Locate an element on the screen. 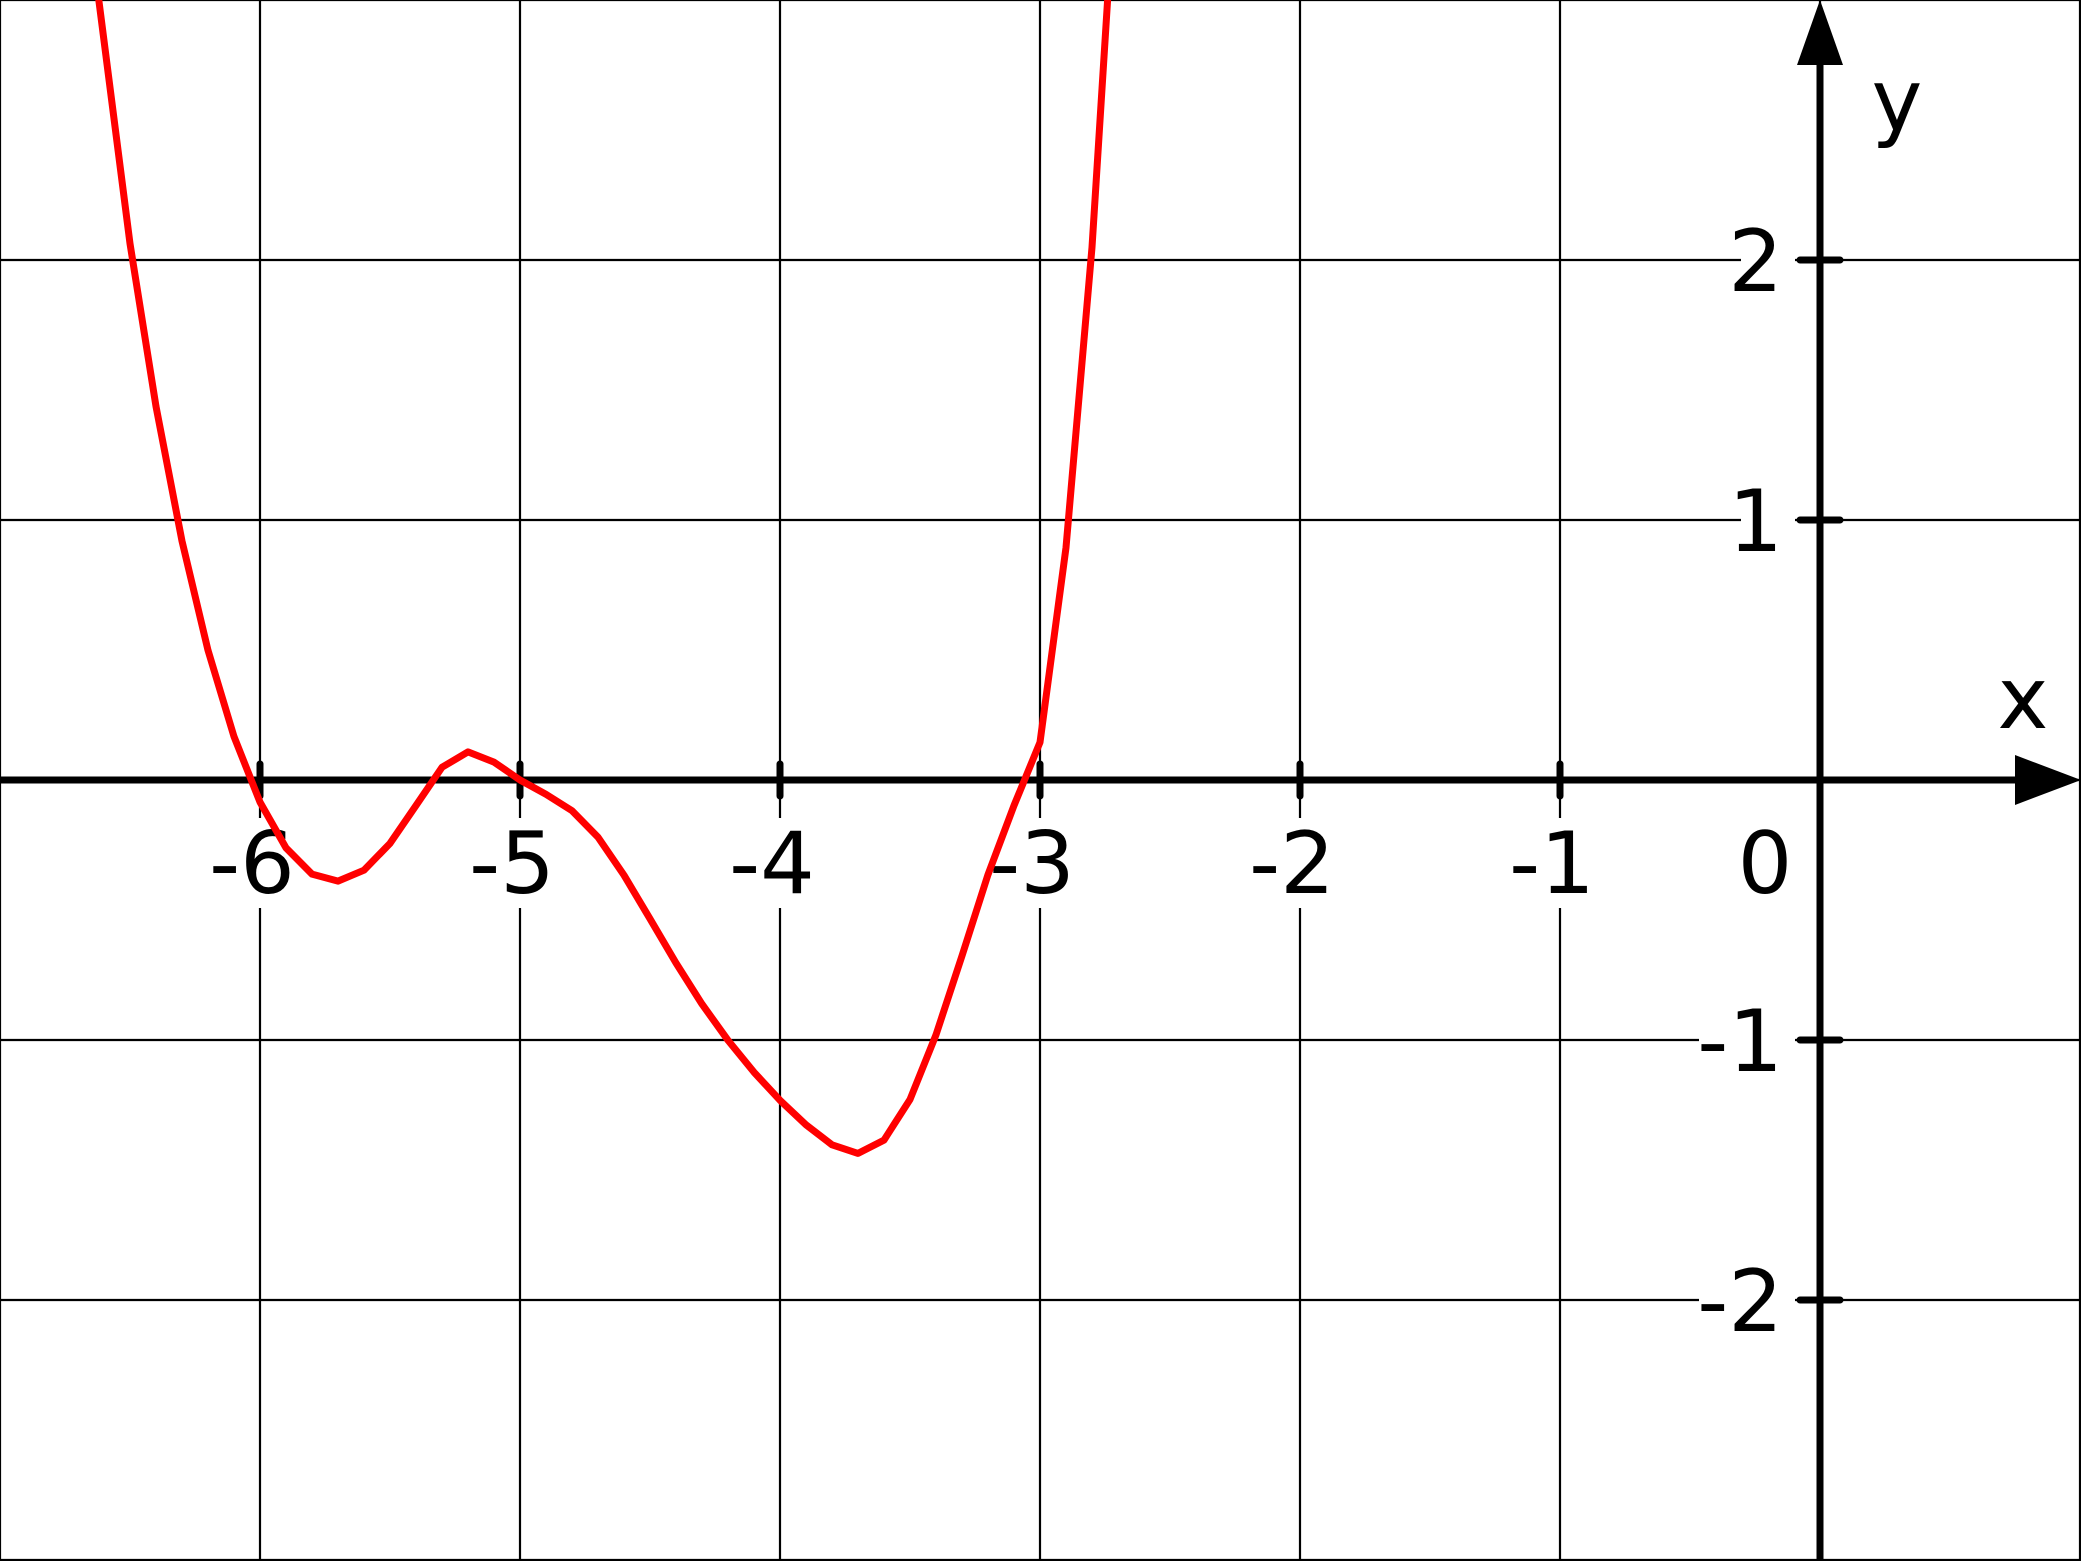  y-tick-label: 1 is located at coordinates (1755, 522).